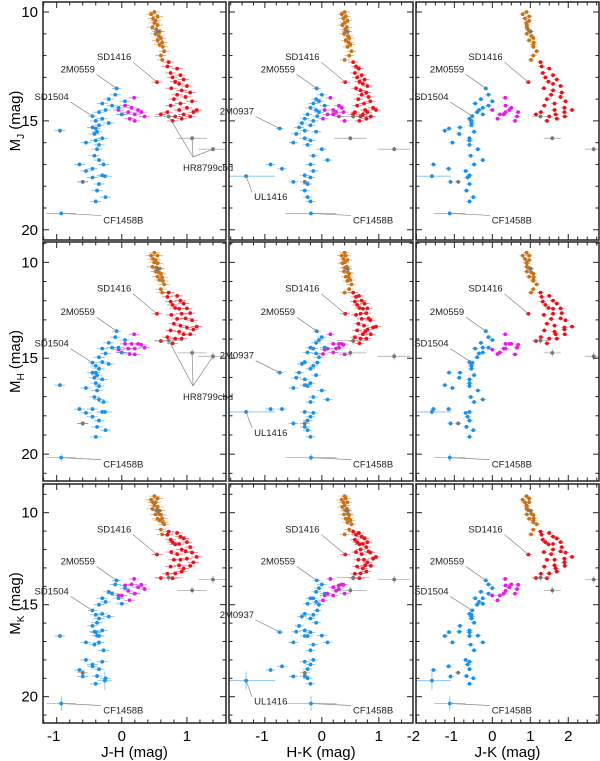 The image size is (600, 761). What do you see at coordinates (507, 361) in the screenshot?
I see `panel-frame` at bounding box center [507, 361].